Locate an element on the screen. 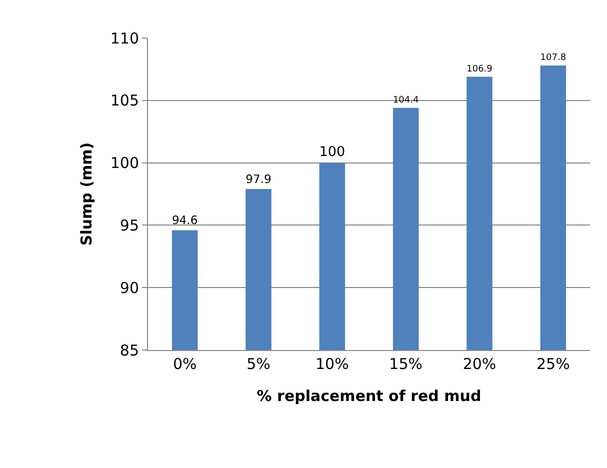 The height and width of the screenshot is (468, 607). x-tick-label: 10% is located at coordinates (332, 364).